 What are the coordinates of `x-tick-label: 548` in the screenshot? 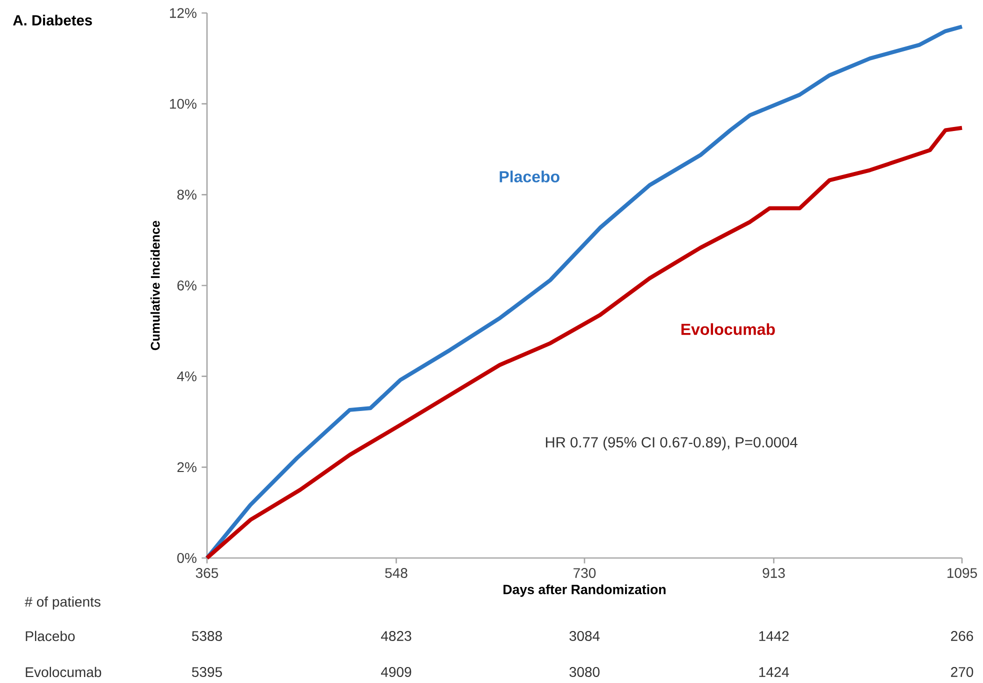 It's located at (396, 573).